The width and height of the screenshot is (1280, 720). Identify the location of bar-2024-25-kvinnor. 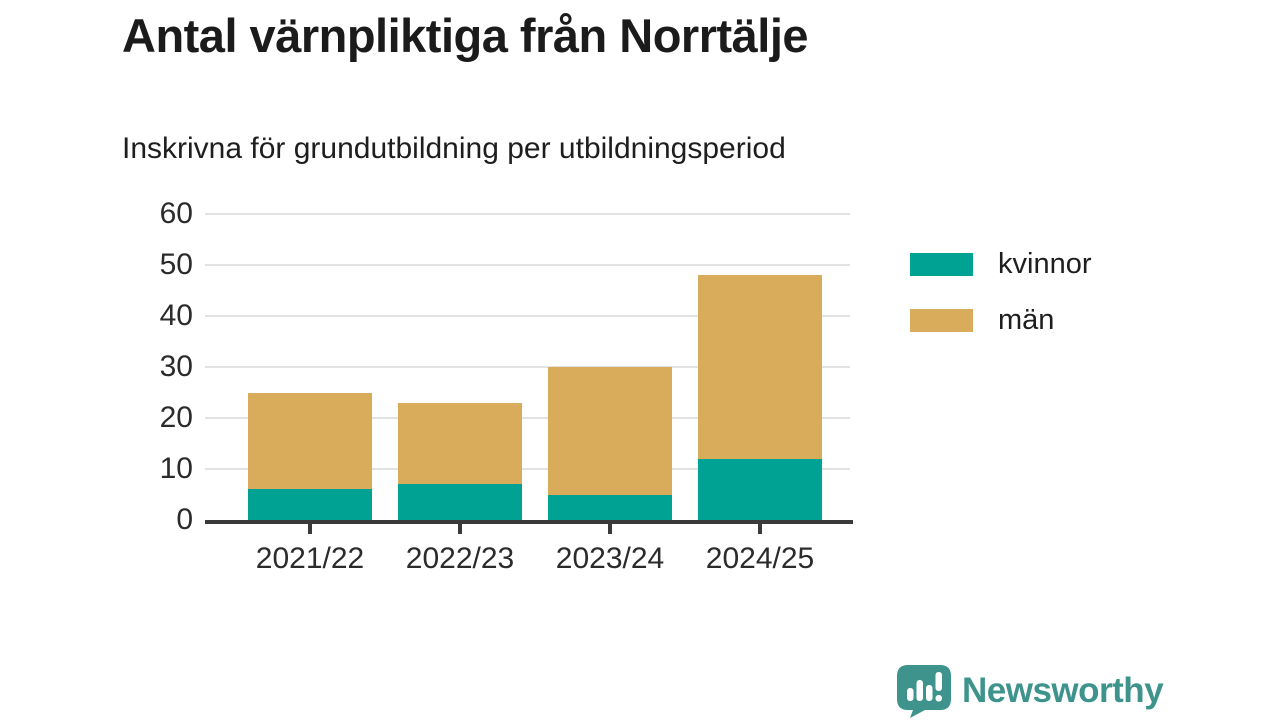
(760, 489).